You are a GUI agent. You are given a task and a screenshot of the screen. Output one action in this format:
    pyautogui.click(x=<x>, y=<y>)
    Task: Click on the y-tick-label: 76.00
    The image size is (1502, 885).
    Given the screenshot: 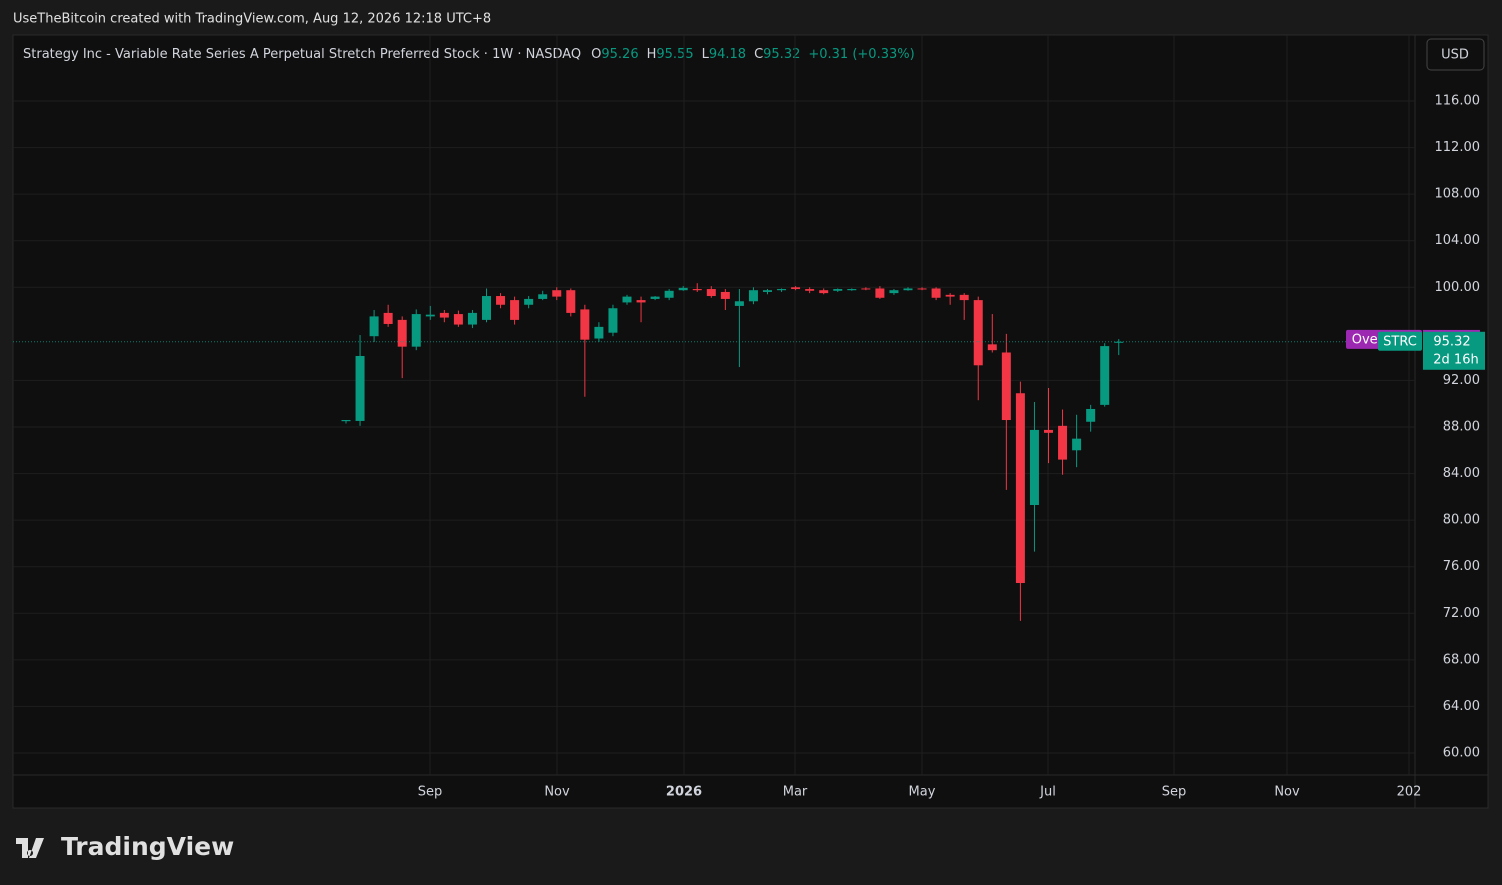 What is the action you would take?
    pyautogui.click(x=1461, y=566)
    